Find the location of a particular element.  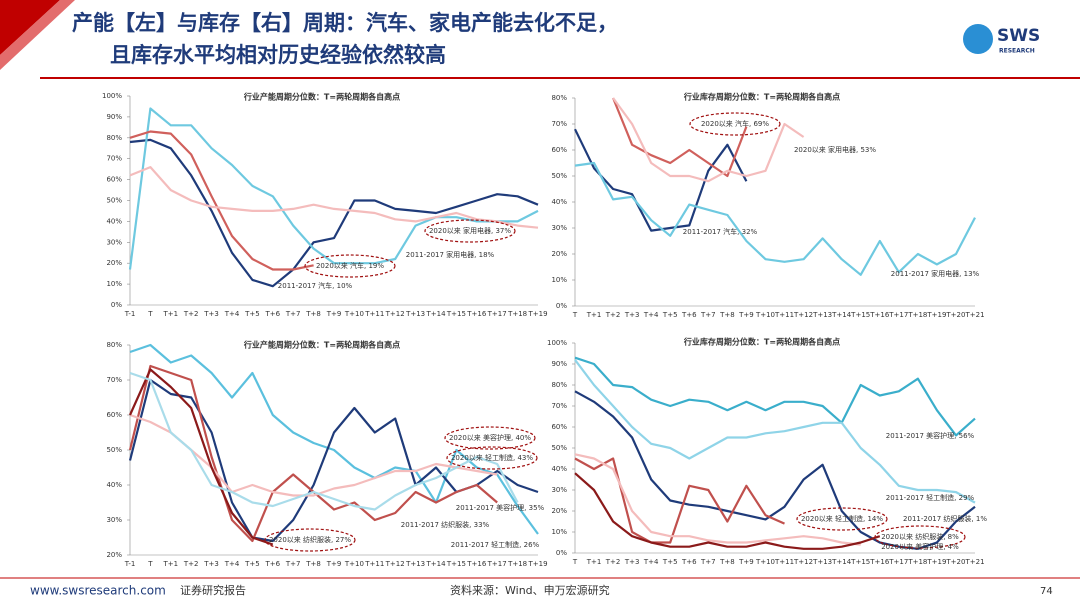

x-tick-label: T+6 is located at coordinates (689, 562).